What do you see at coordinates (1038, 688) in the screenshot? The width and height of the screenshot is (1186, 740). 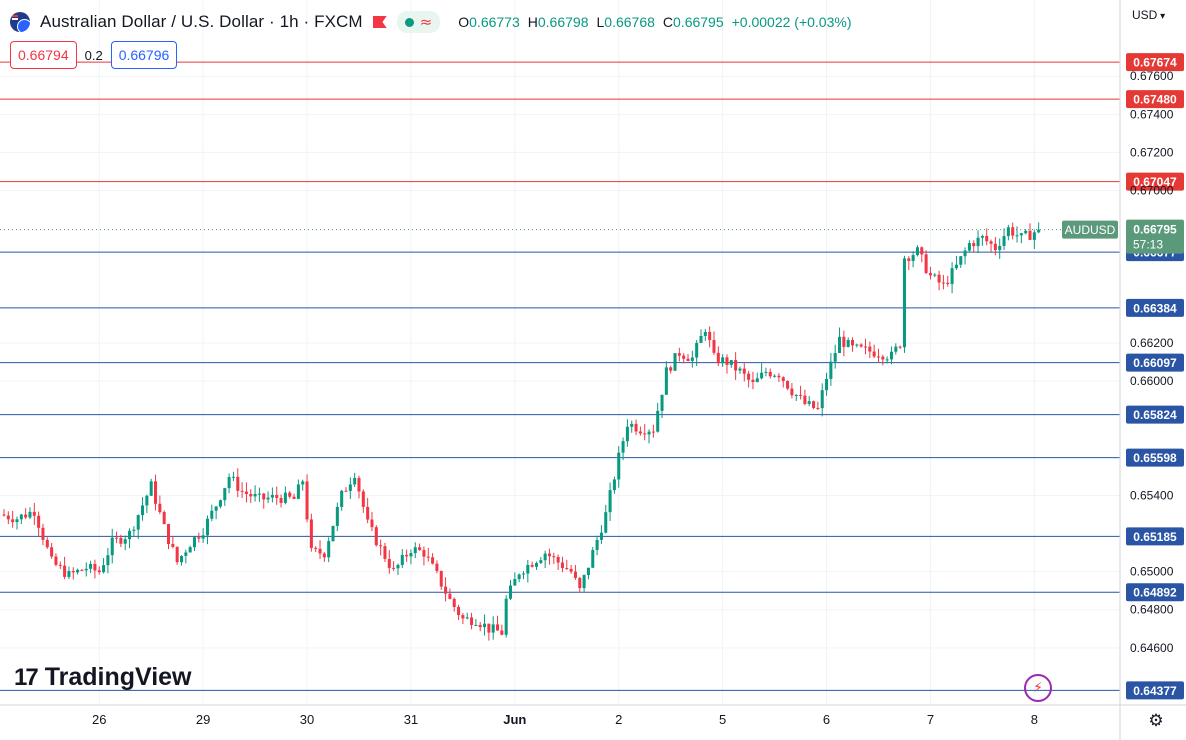 I see `lightning-icon: ⚡` at bounding box center [1038, 688].